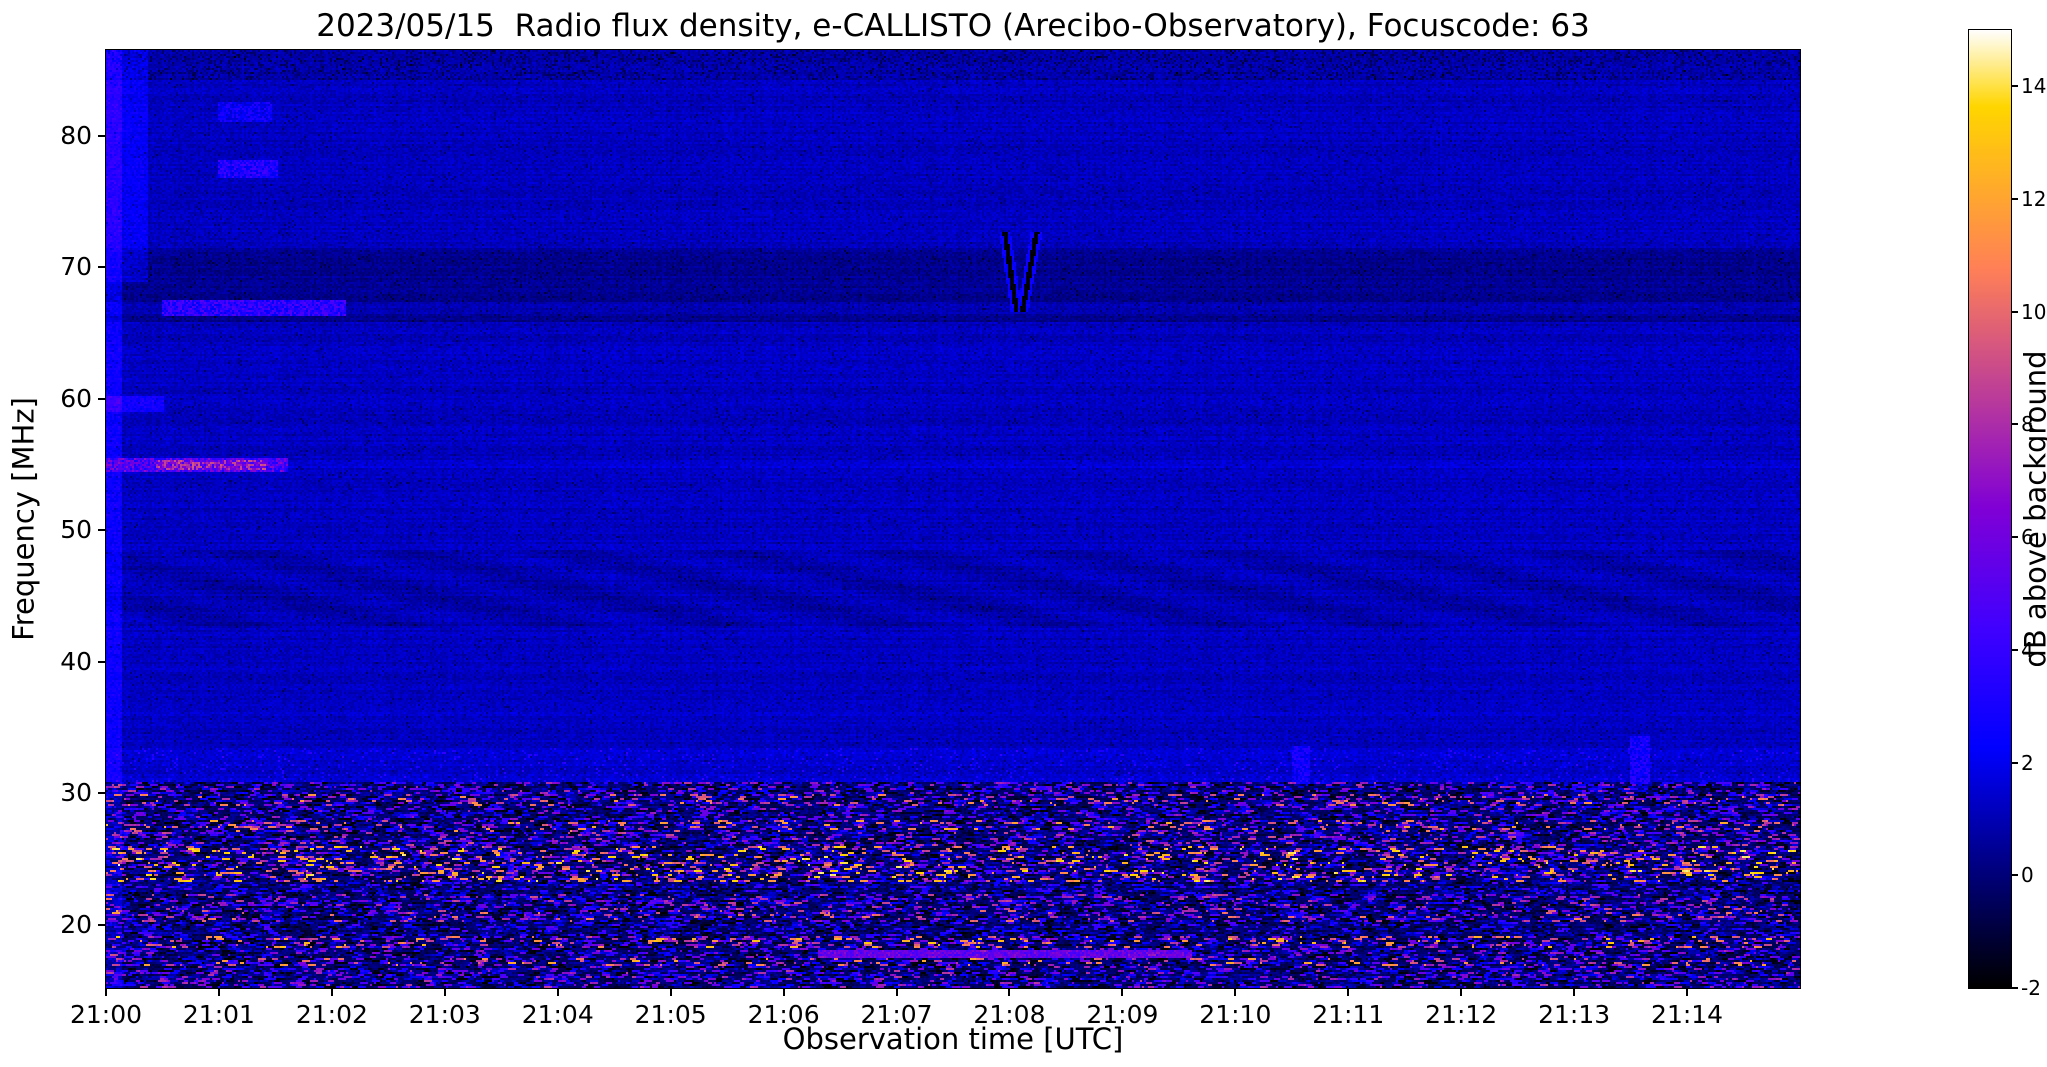  Describe the element at coordinates (2034, 199) in the screenshot. I see `colorbar-tick-label: 12` at that location.